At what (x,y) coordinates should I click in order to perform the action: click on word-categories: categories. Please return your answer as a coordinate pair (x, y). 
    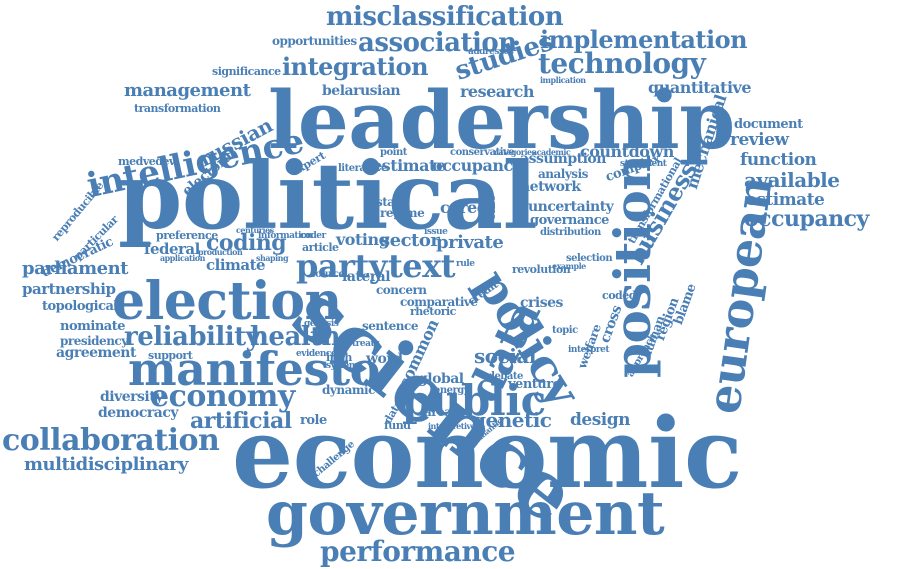
    Looking at the image, I should click on (515, 152).